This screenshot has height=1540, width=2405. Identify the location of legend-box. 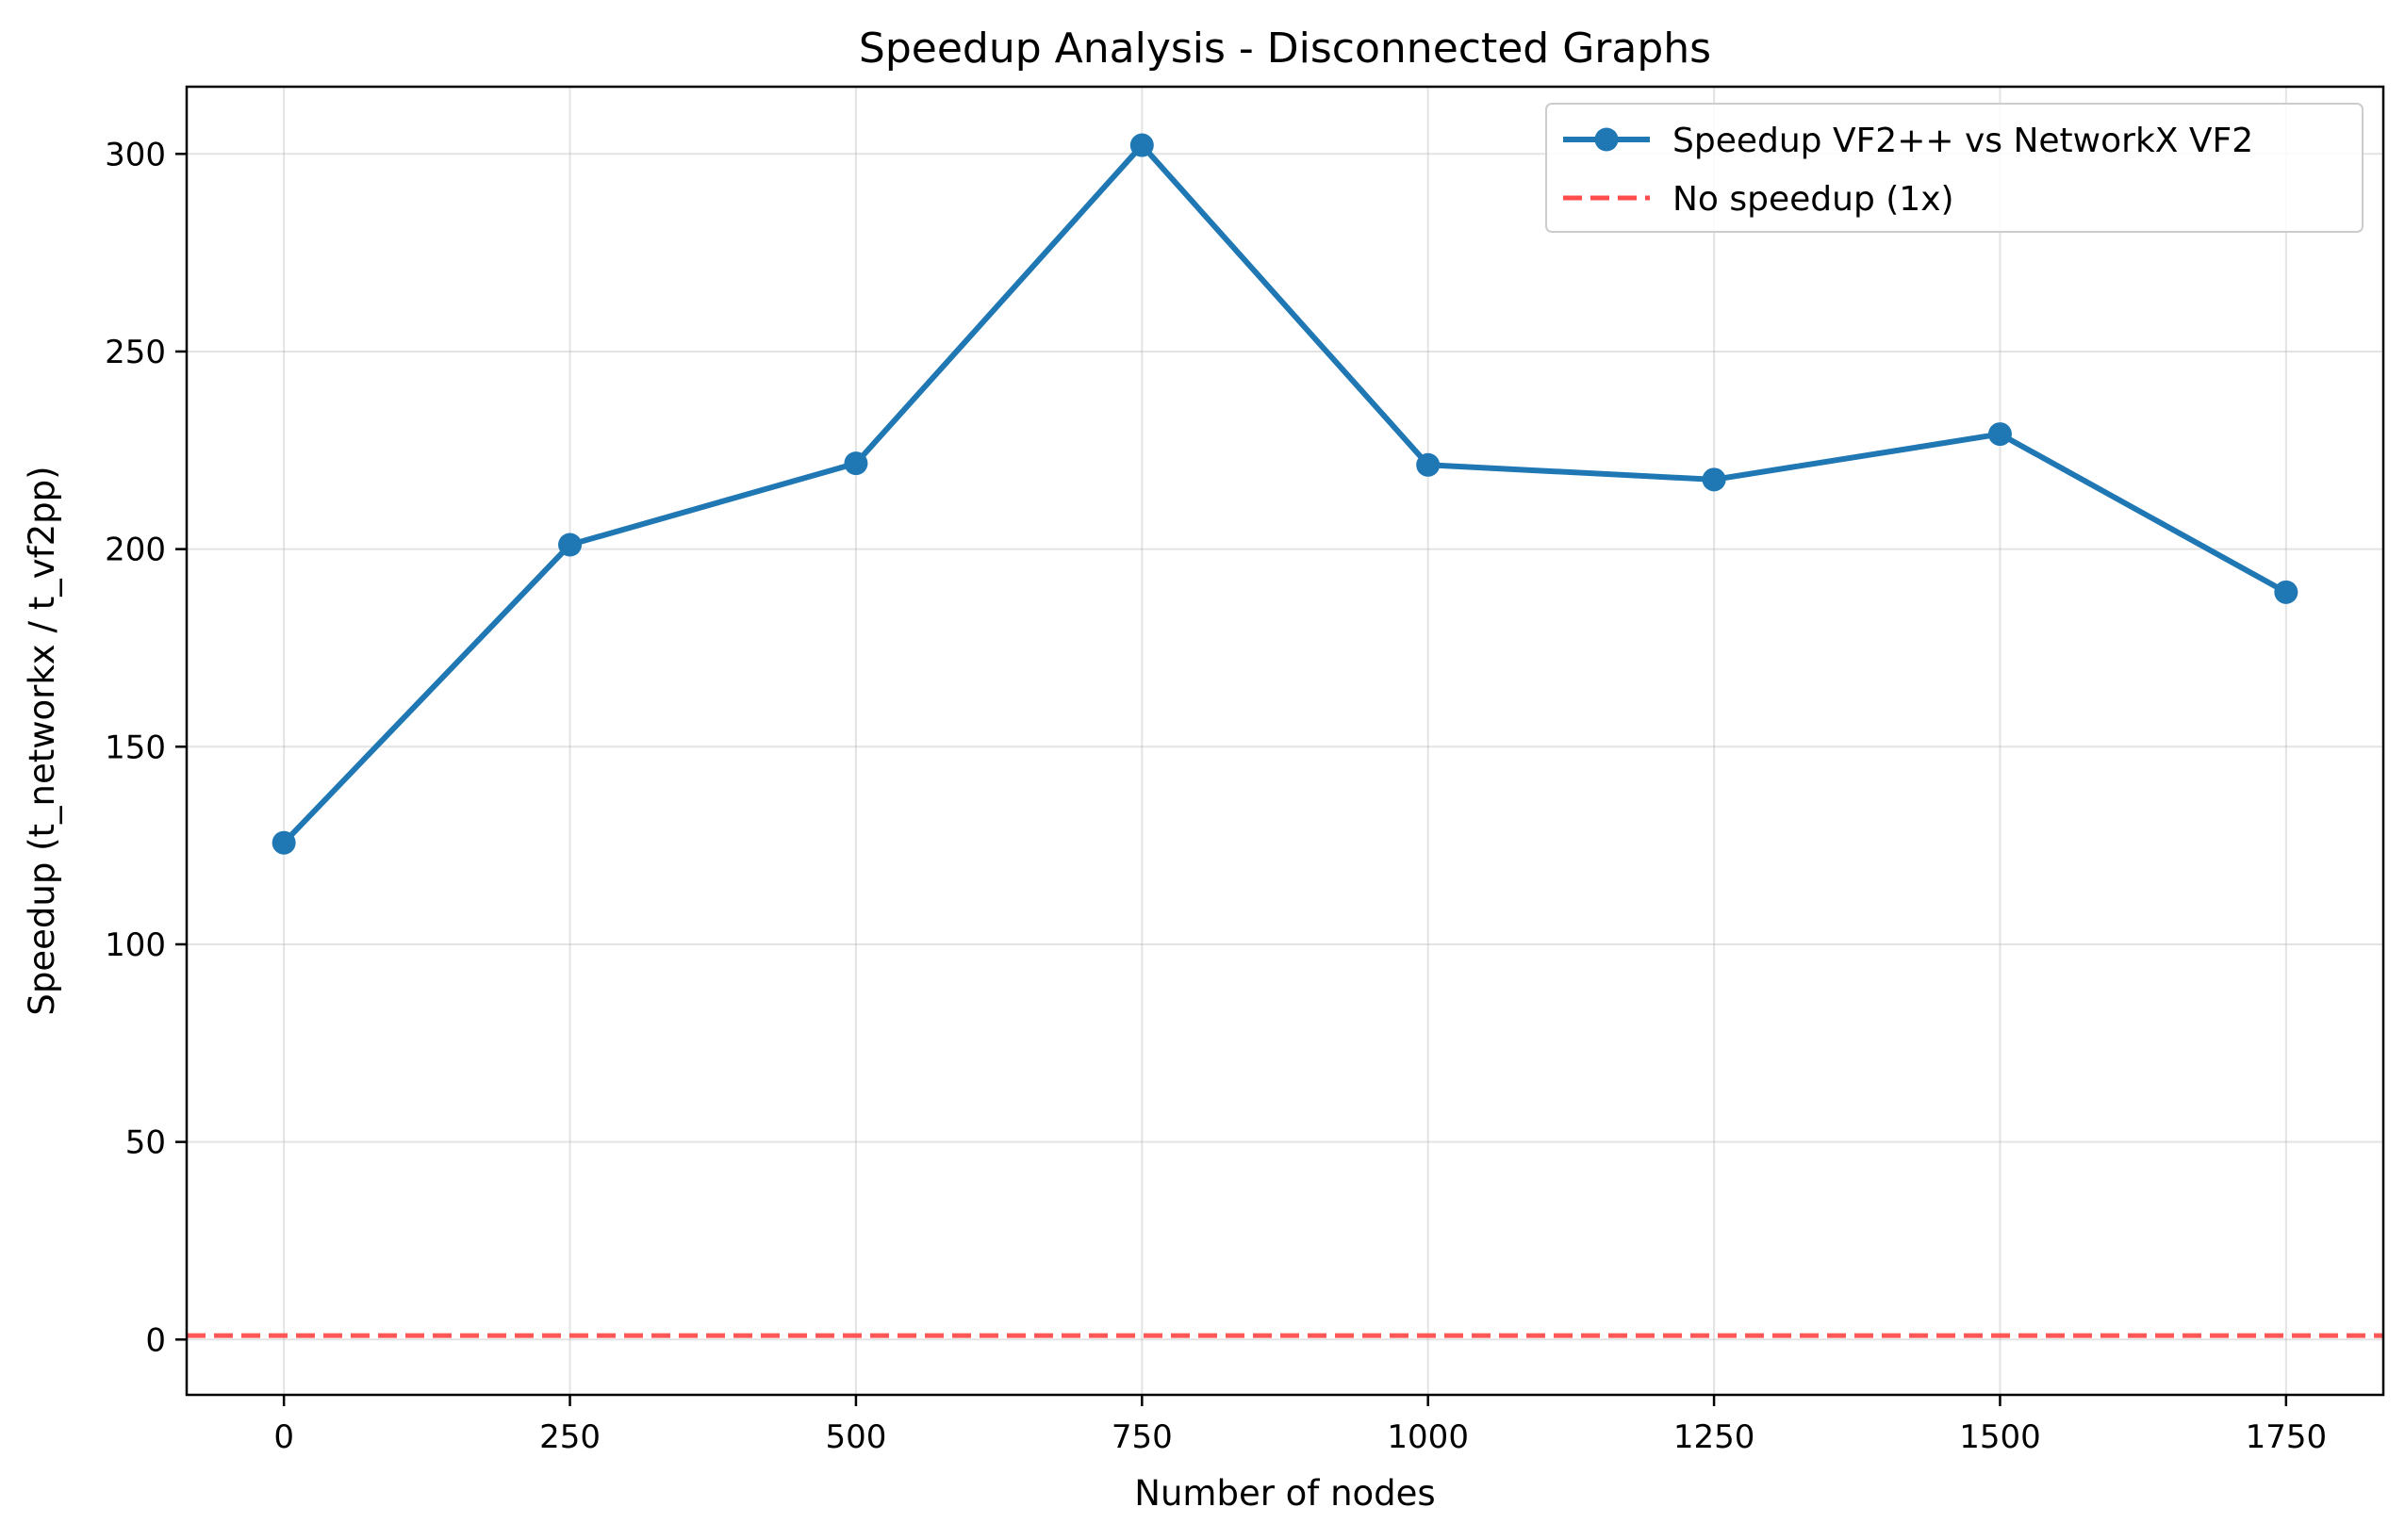
(1954, 168).